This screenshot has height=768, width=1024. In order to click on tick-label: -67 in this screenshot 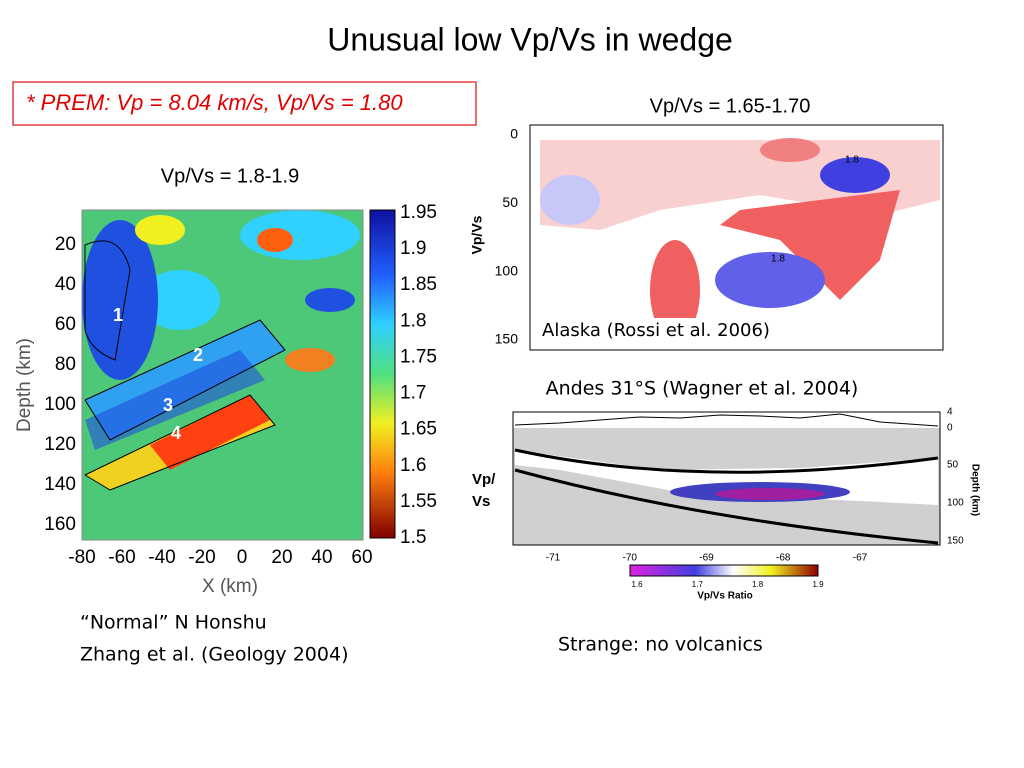, I will do `click(860, 558)`.